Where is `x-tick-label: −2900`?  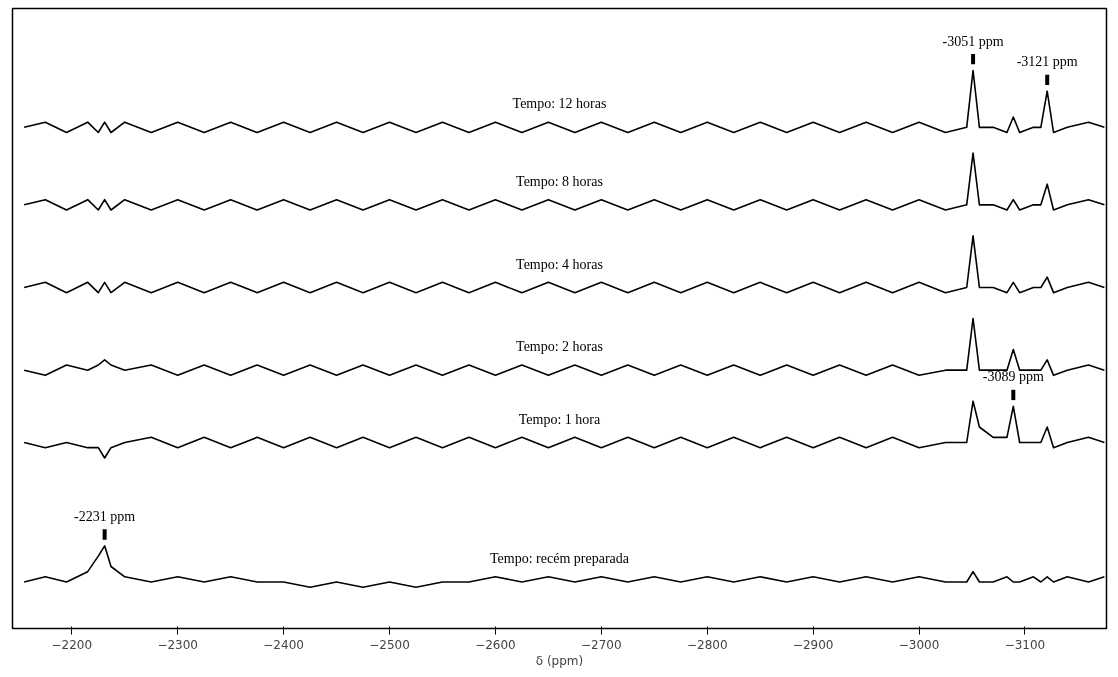
x-tick-label: −2900 is located at coordinates (813, 644).